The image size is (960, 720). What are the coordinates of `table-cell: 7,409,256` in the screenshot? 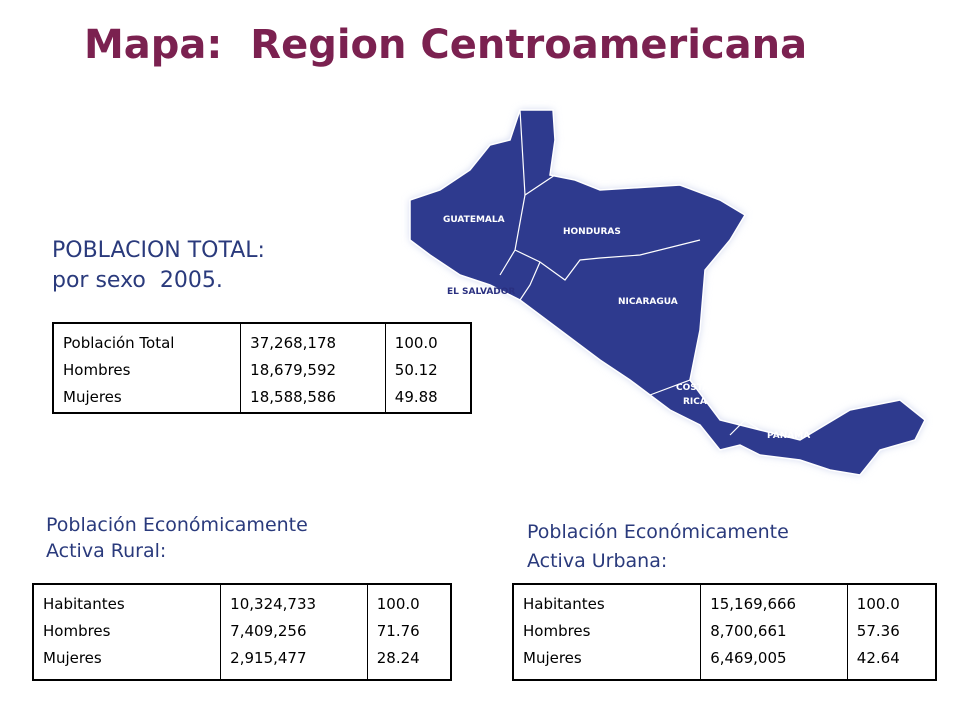 It's located at (268, 631).